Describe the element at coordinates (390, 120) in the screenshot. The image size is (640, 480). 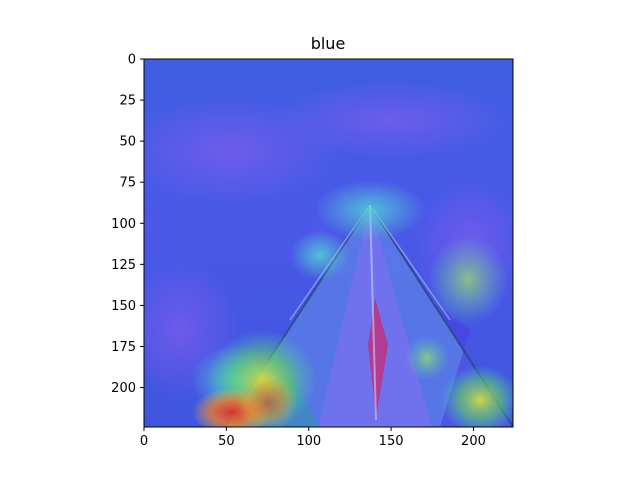
I see `haze-region` at that location.